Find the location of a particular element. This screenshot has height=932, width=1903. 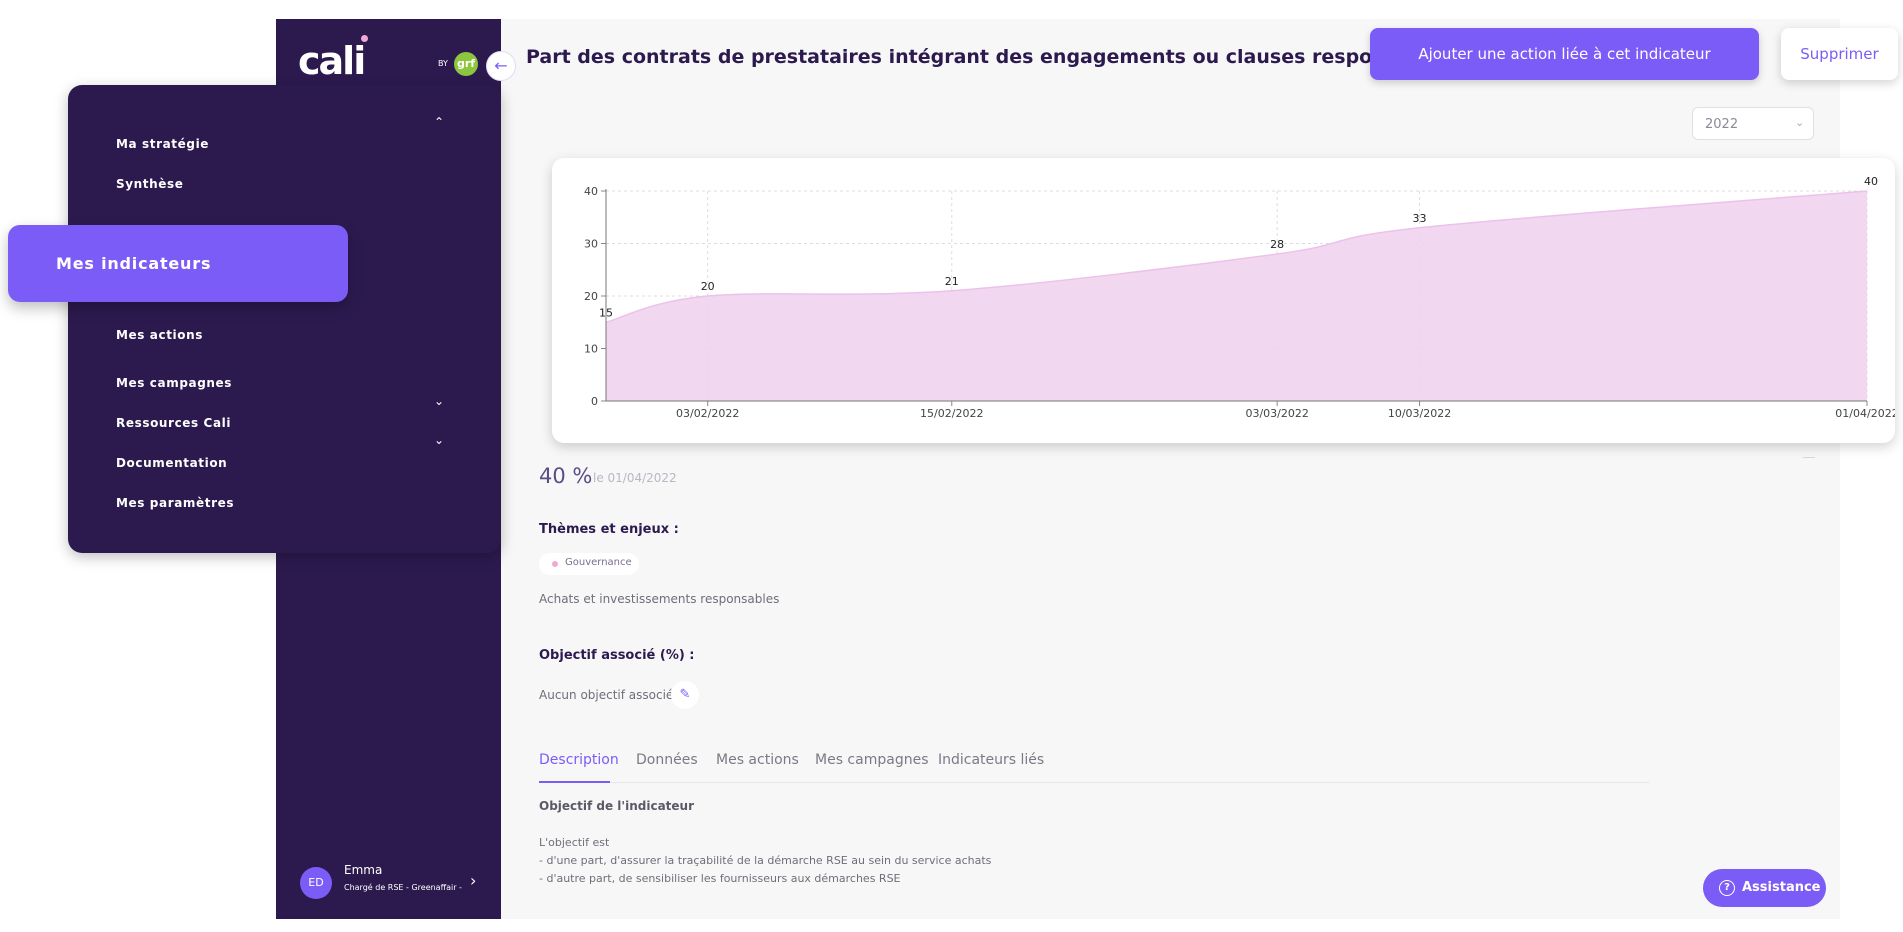

data-label: 20 is located at coordinates (708, 286).